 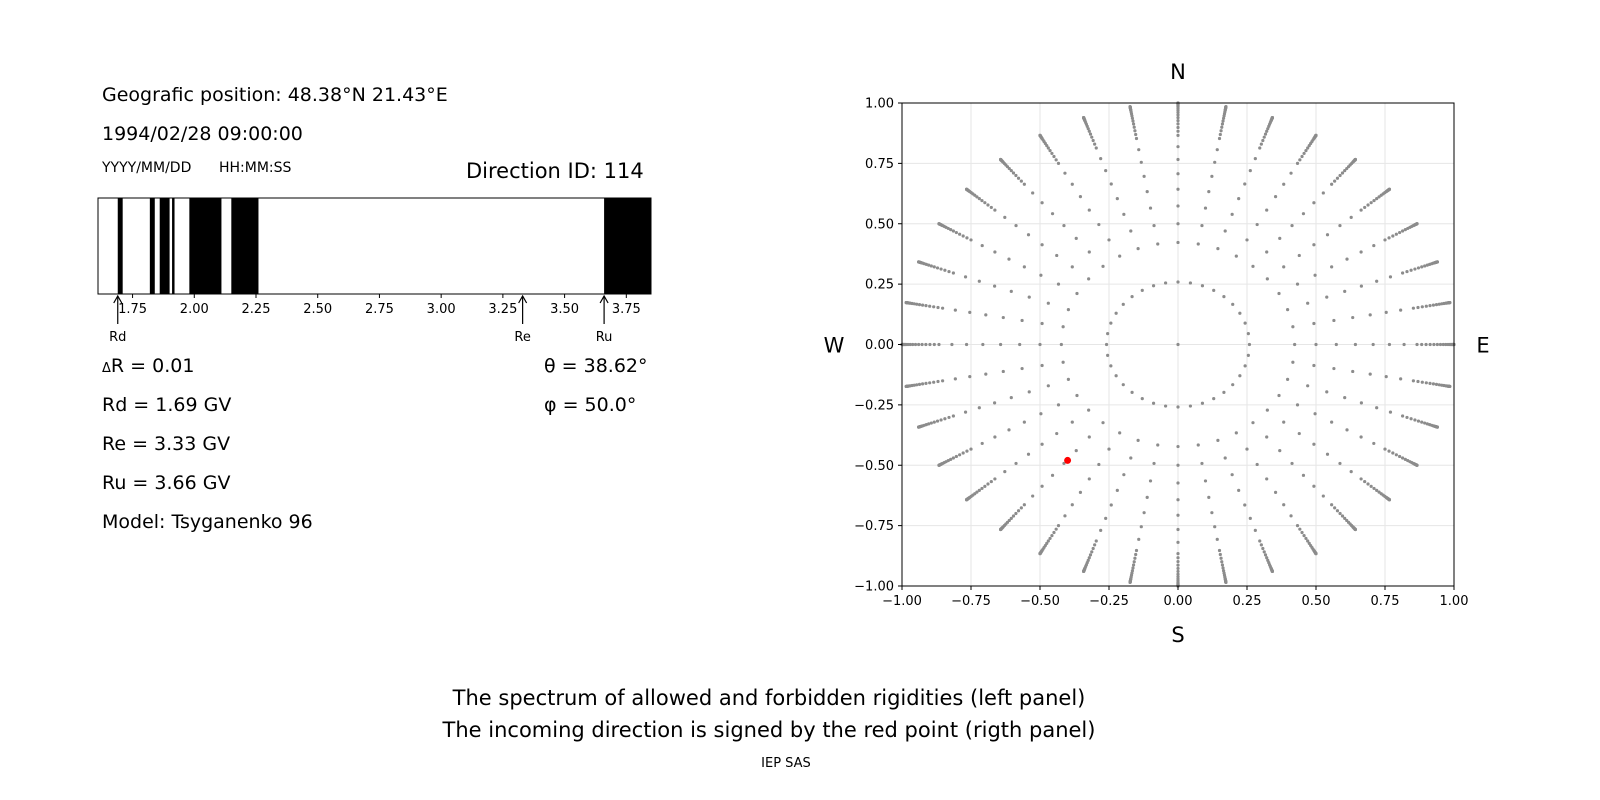 What do you see at coordinates (132, 309) in the screenshot?
I see `spectrum-tick-label: 1.75` at bounding box center [132, 309].